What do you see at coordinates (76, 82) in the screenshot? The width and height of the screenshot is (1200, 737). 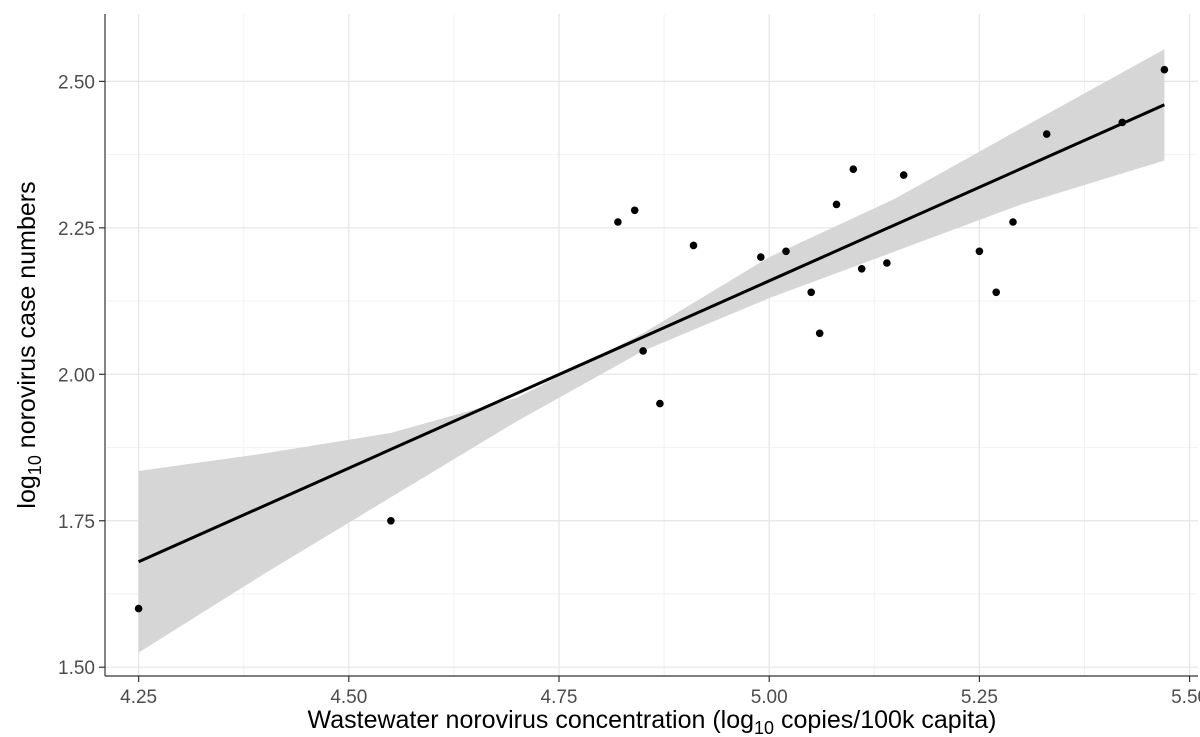 I see `y-tick-label: 2.50` at bounding box center [76, 82].